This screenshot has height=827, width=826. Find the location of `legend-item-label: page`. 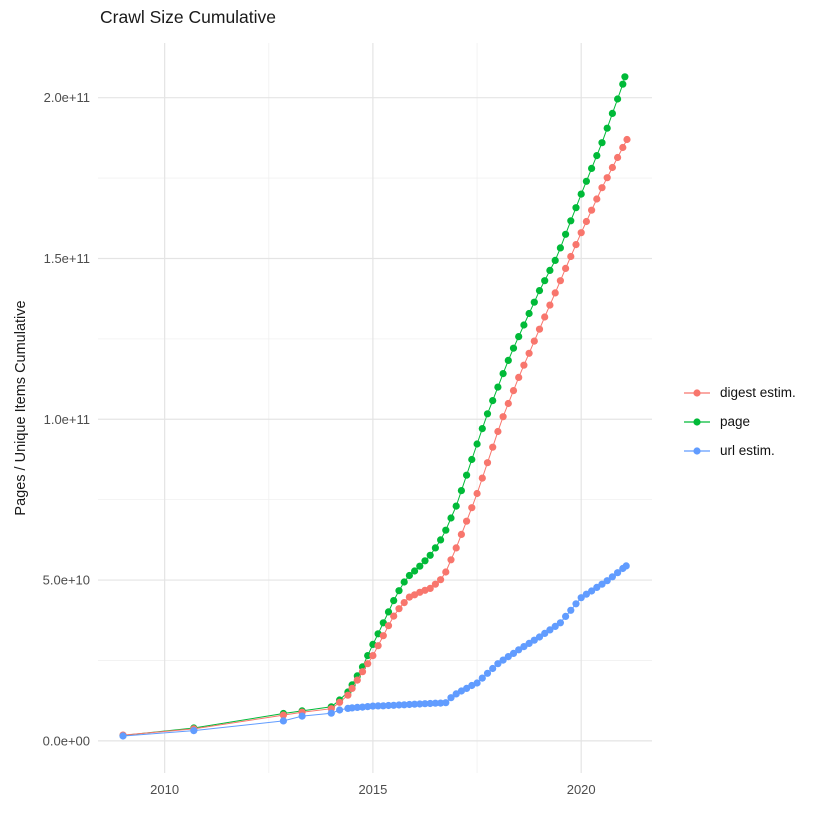

legend-item-label: page is located at coordinates (735, 421).